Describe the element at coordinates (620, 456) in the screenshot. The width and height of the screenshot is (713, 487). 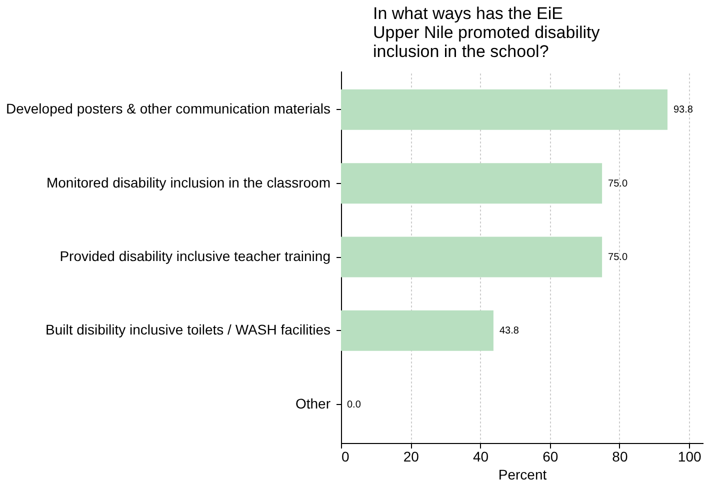
I see `x-tick-label: 80` at that location.